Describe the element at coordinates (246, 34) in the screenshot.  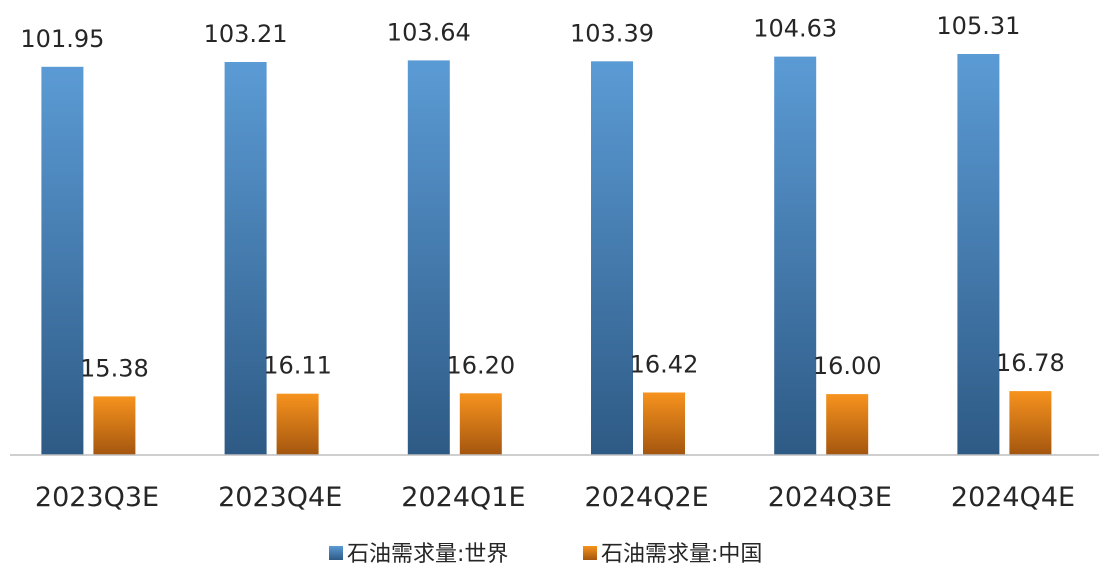
I see `data-label-world-2023Q4E: 103.21` at that location.